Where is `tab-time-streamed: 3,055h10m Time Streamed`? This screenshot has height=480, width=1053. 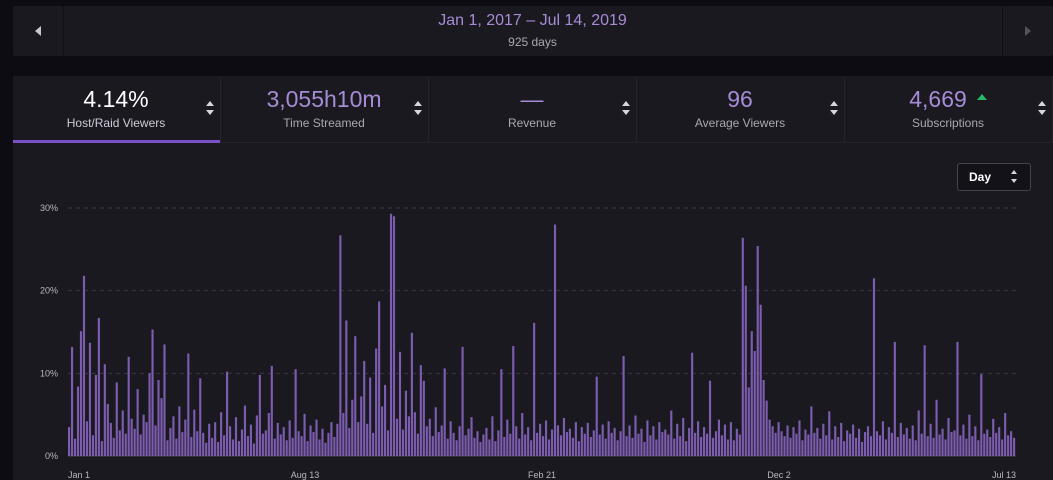
tab-time-streamed: 3,055h10m Time Streamed is located at coordinates (325, 109).